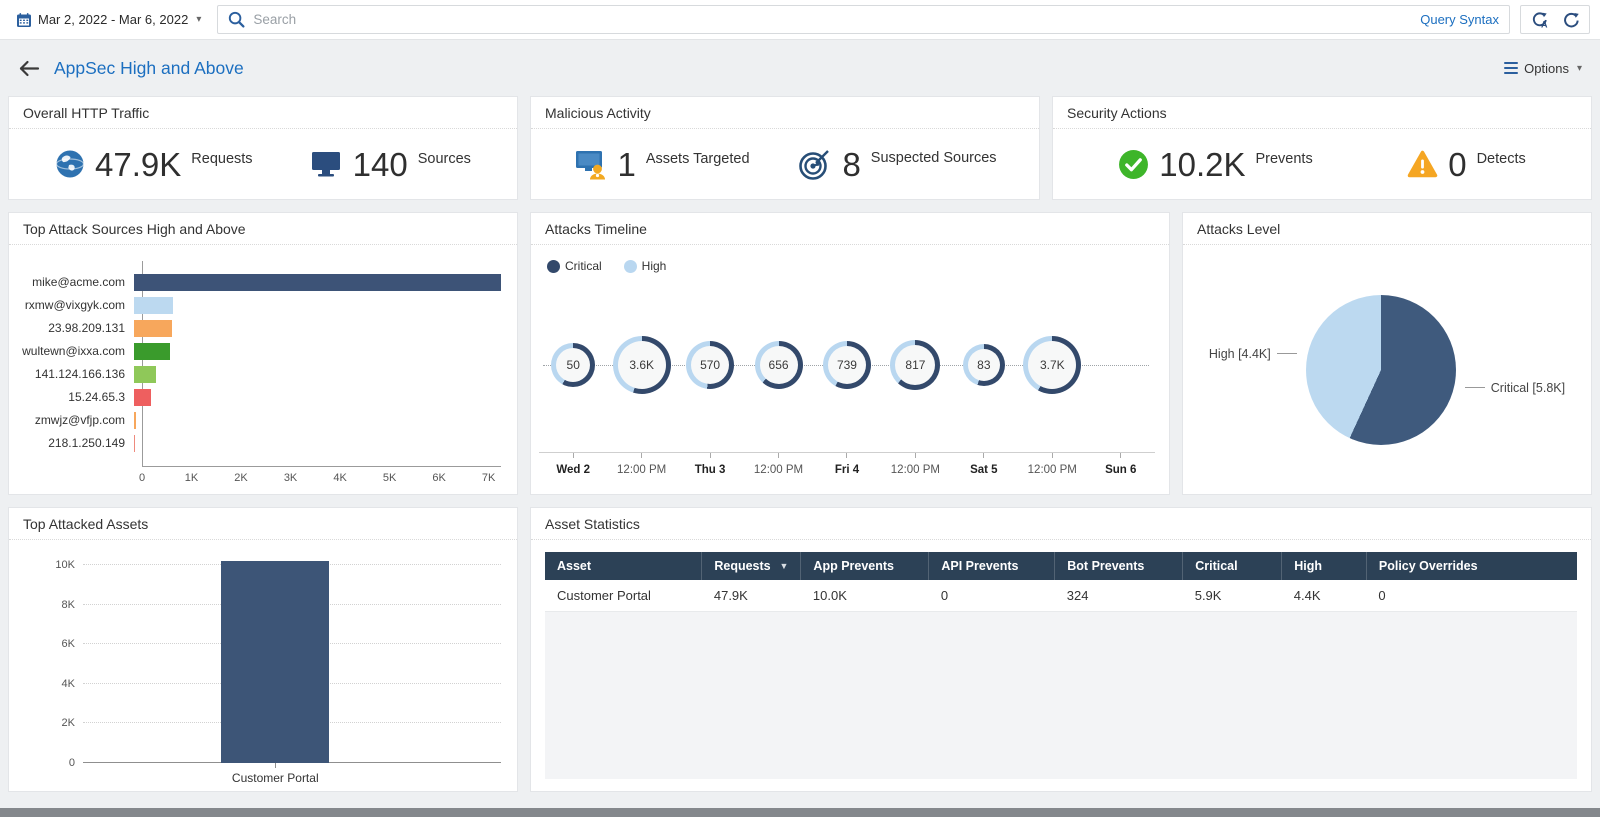 This screenshot has height=817, width=1600. Describe the element at coordinates (1501, 158) in the screenshot. I see `metric-label: Detects` at that location.